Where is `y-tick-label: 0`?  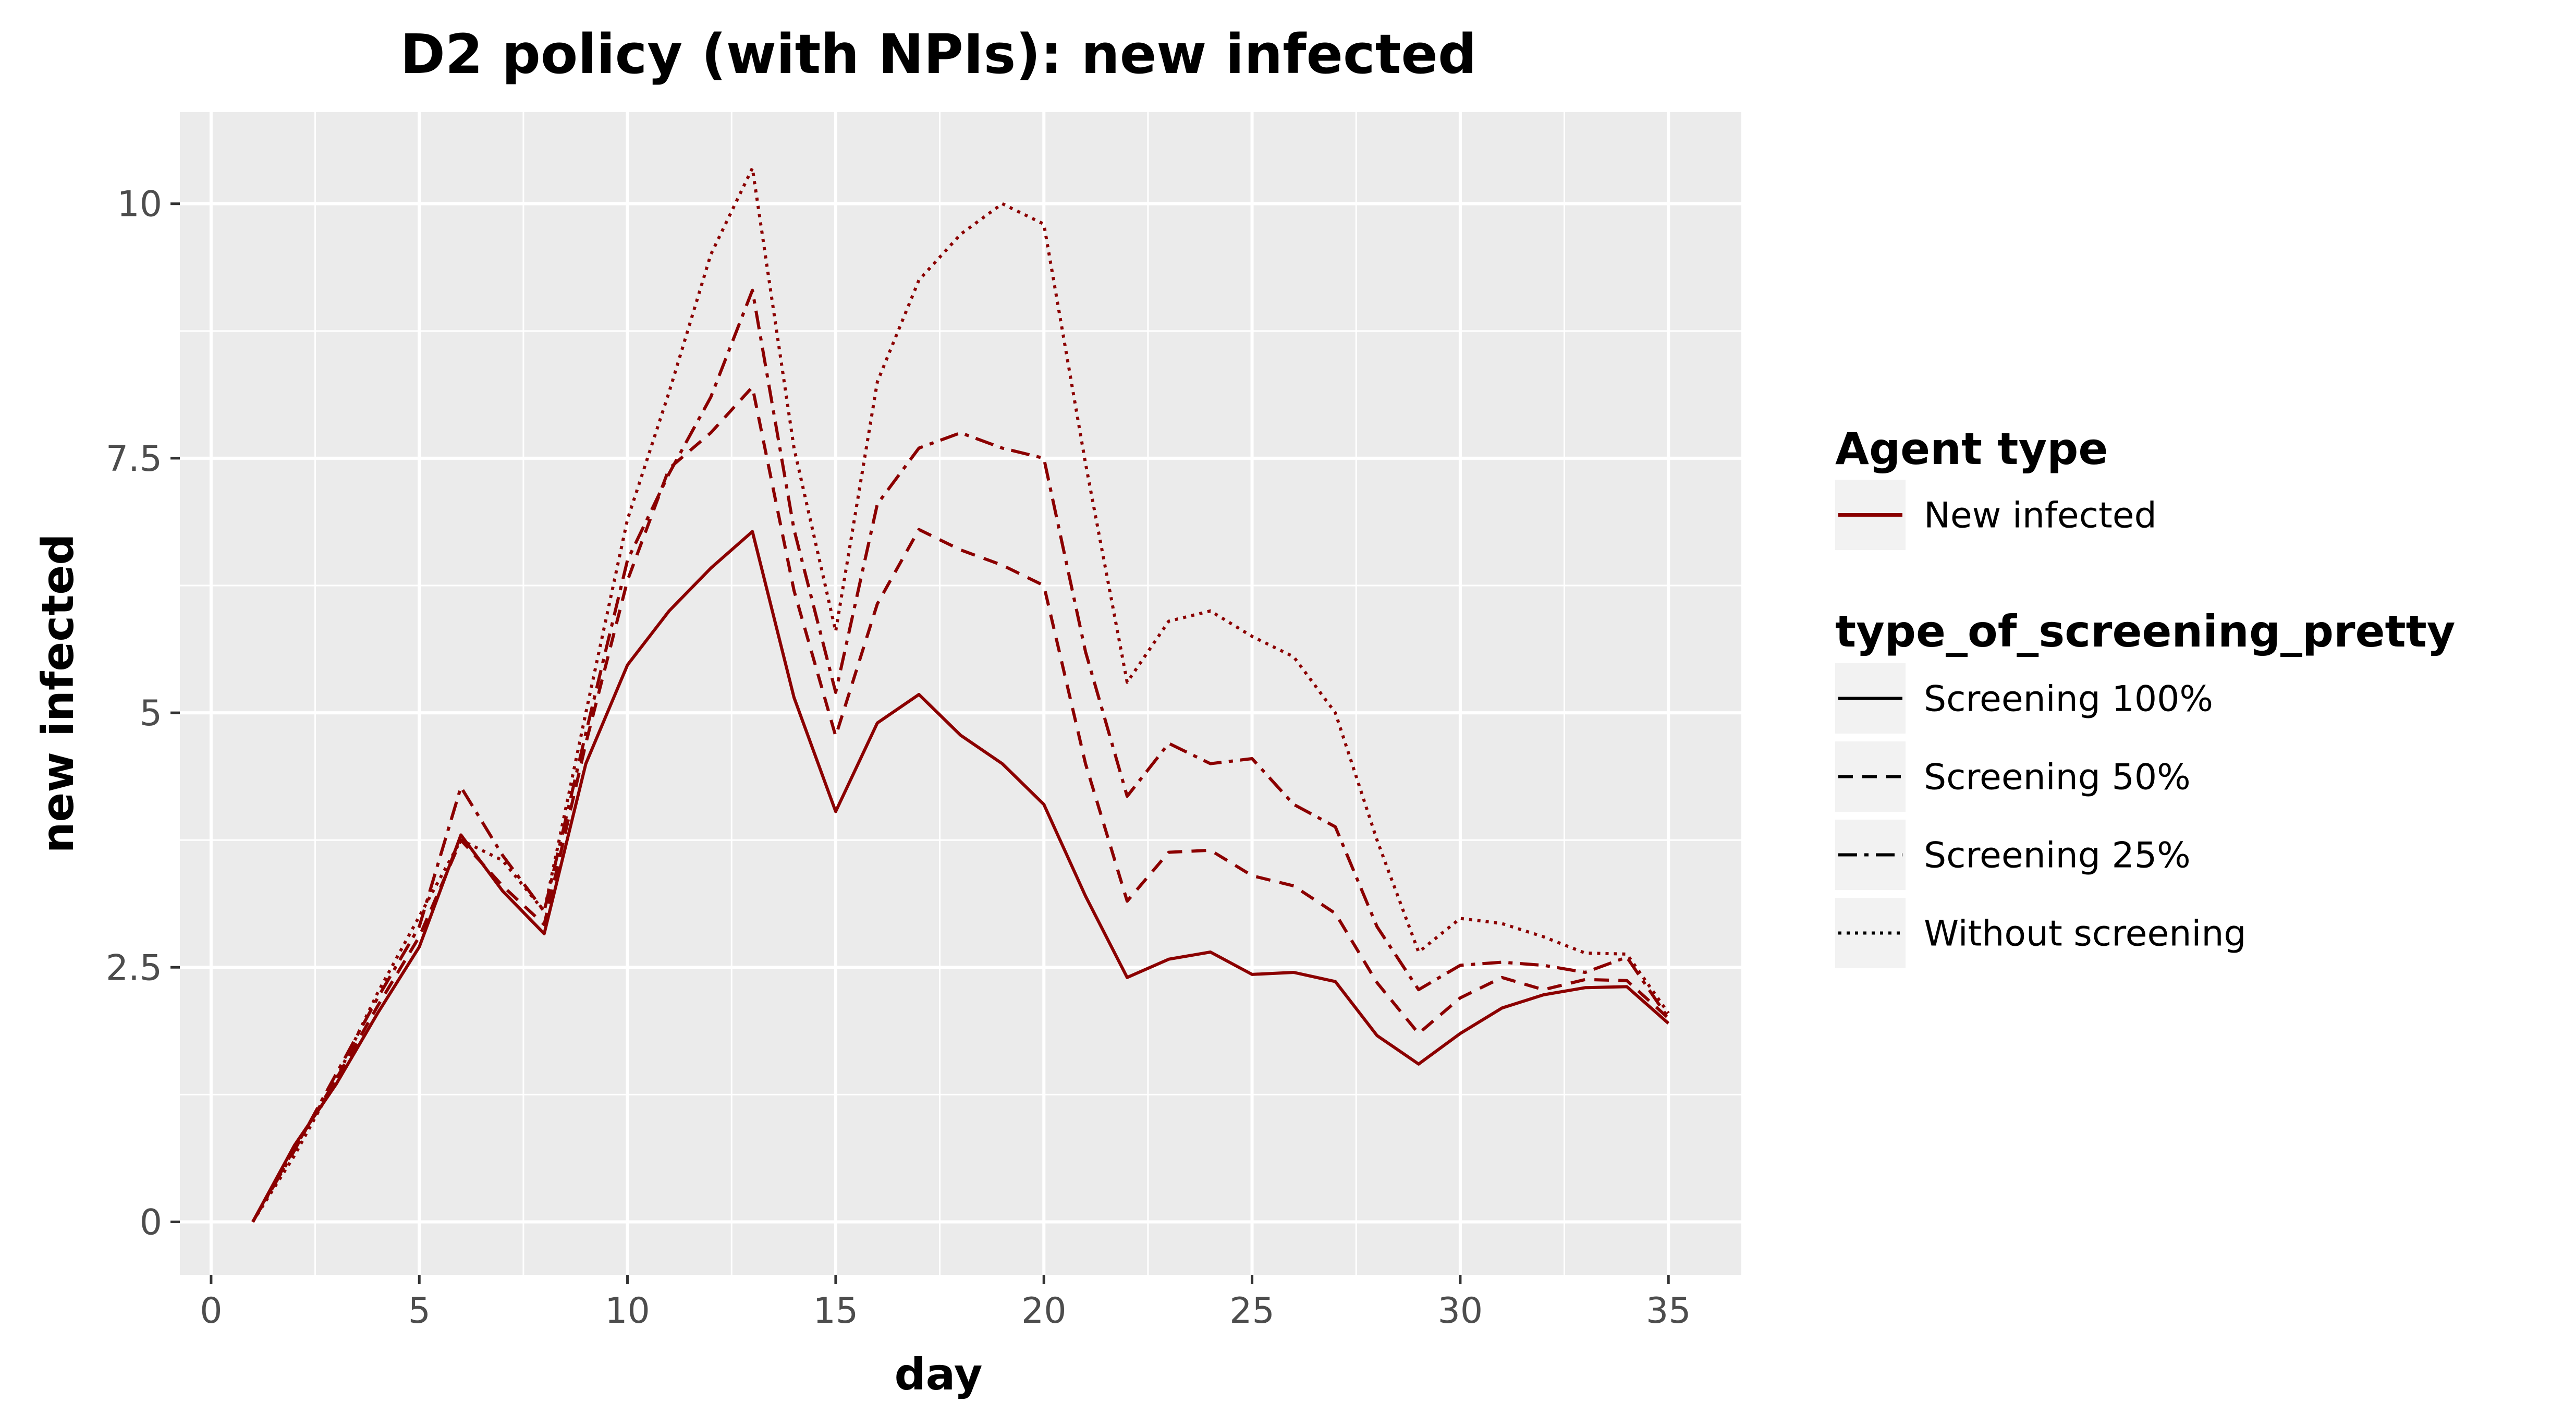
y-tick-label: 0 is located at coordinates (151, 1222).